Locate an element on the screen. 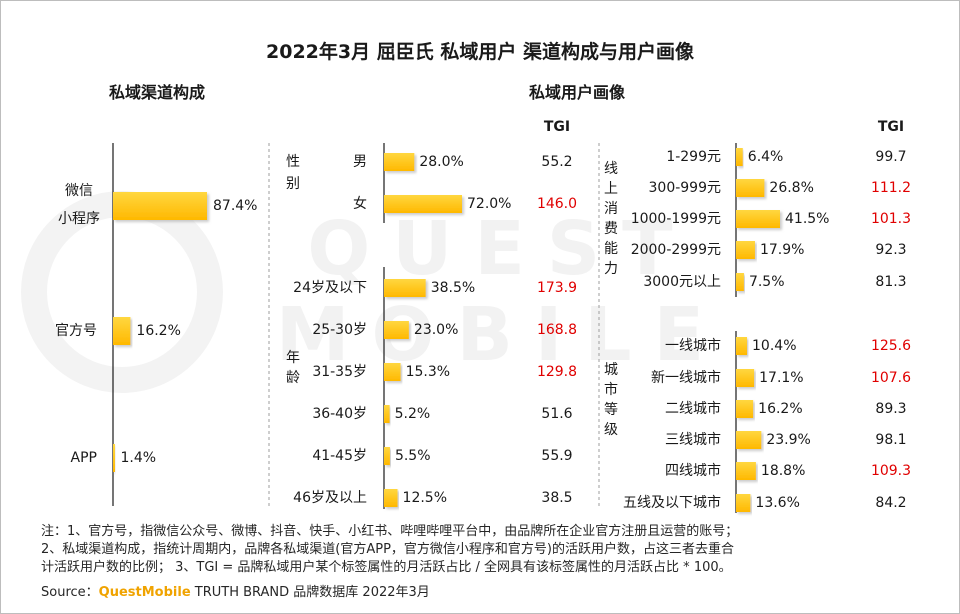 The image size is (960, 614). group-1-value-0: 38.5% is located at coordinates (453, 288).